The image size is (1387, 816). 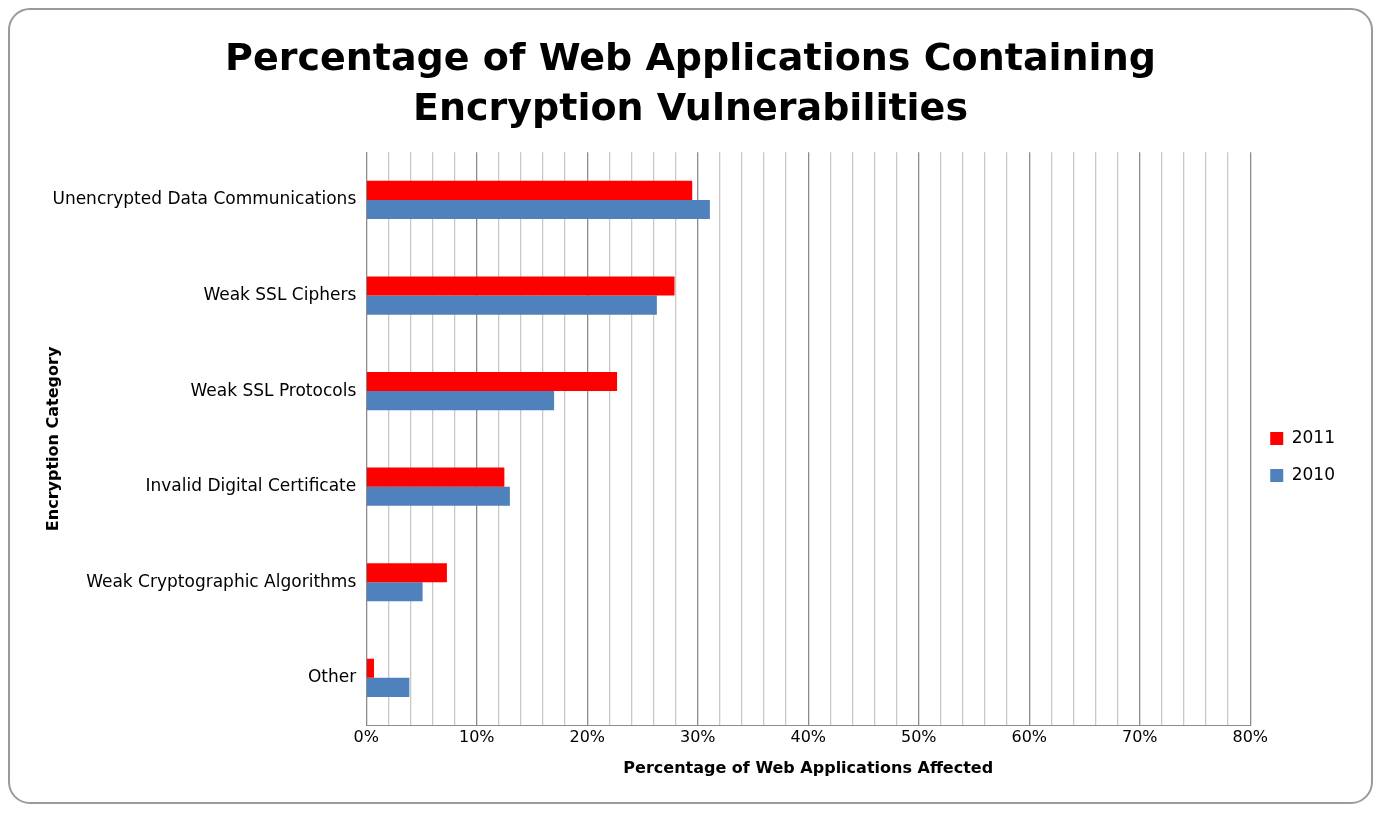 What do you see at coordinates (690, 82) in the screenshot?
I see `chart-title: Percentage of Web Applications Containing Encryption Vulnerabilities` at bounding box center [690, 82].